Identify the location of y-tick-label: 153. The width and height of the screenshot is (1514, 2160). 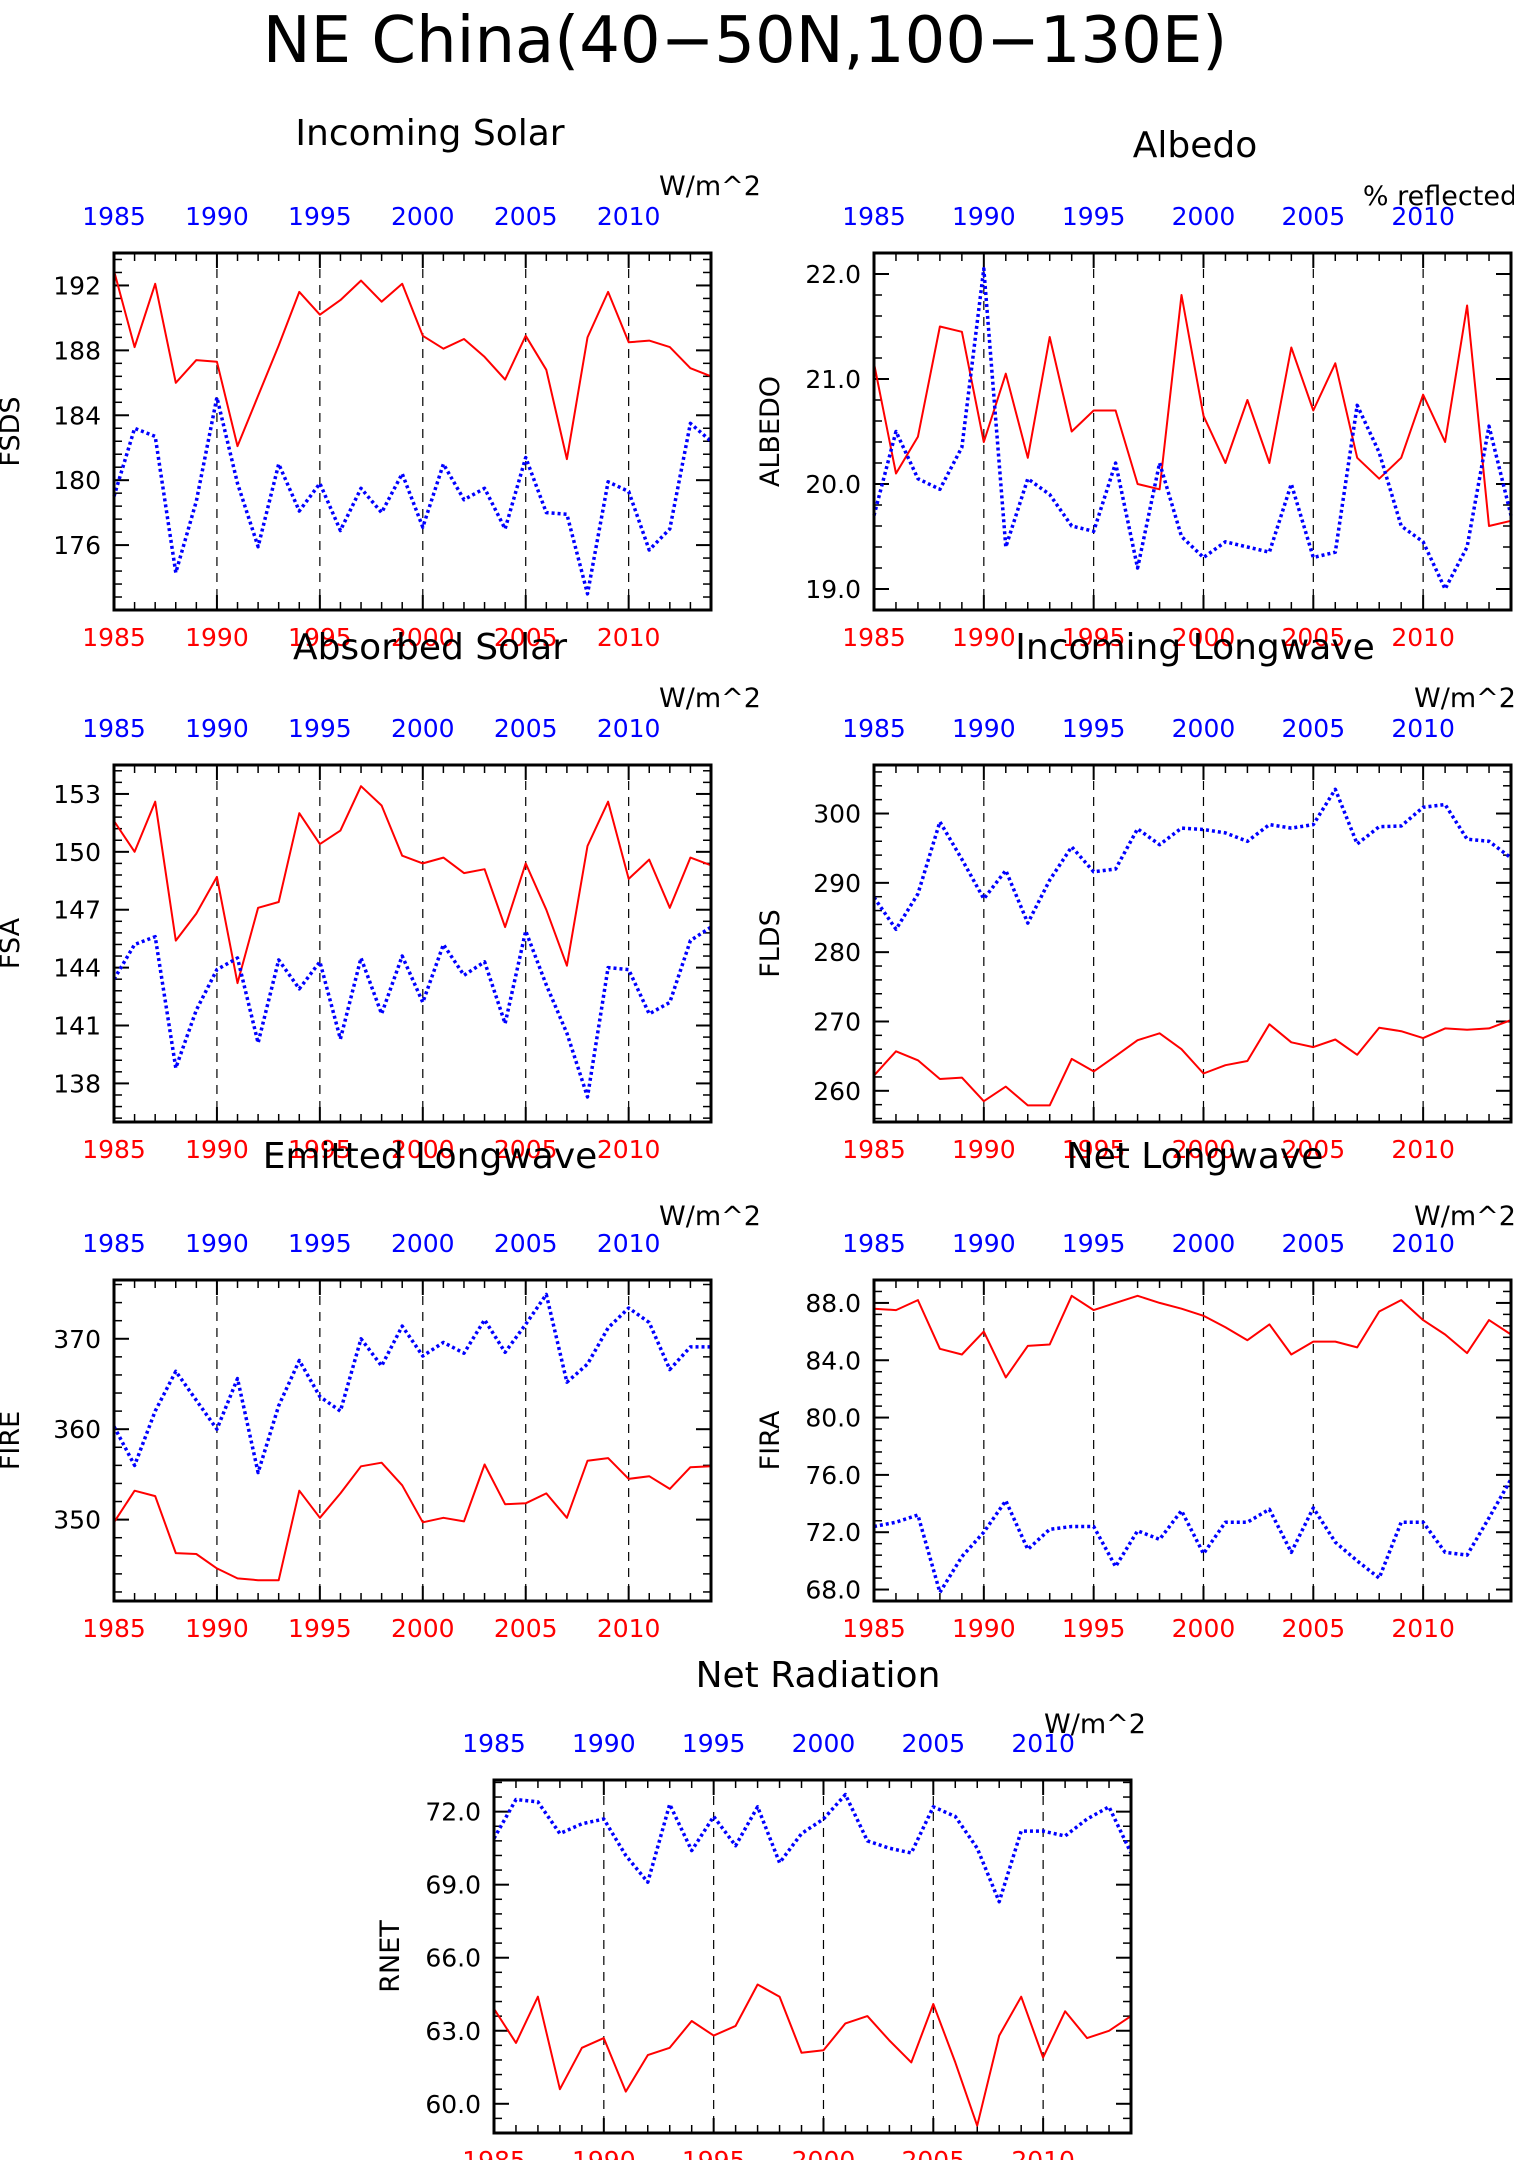
(77, 794).